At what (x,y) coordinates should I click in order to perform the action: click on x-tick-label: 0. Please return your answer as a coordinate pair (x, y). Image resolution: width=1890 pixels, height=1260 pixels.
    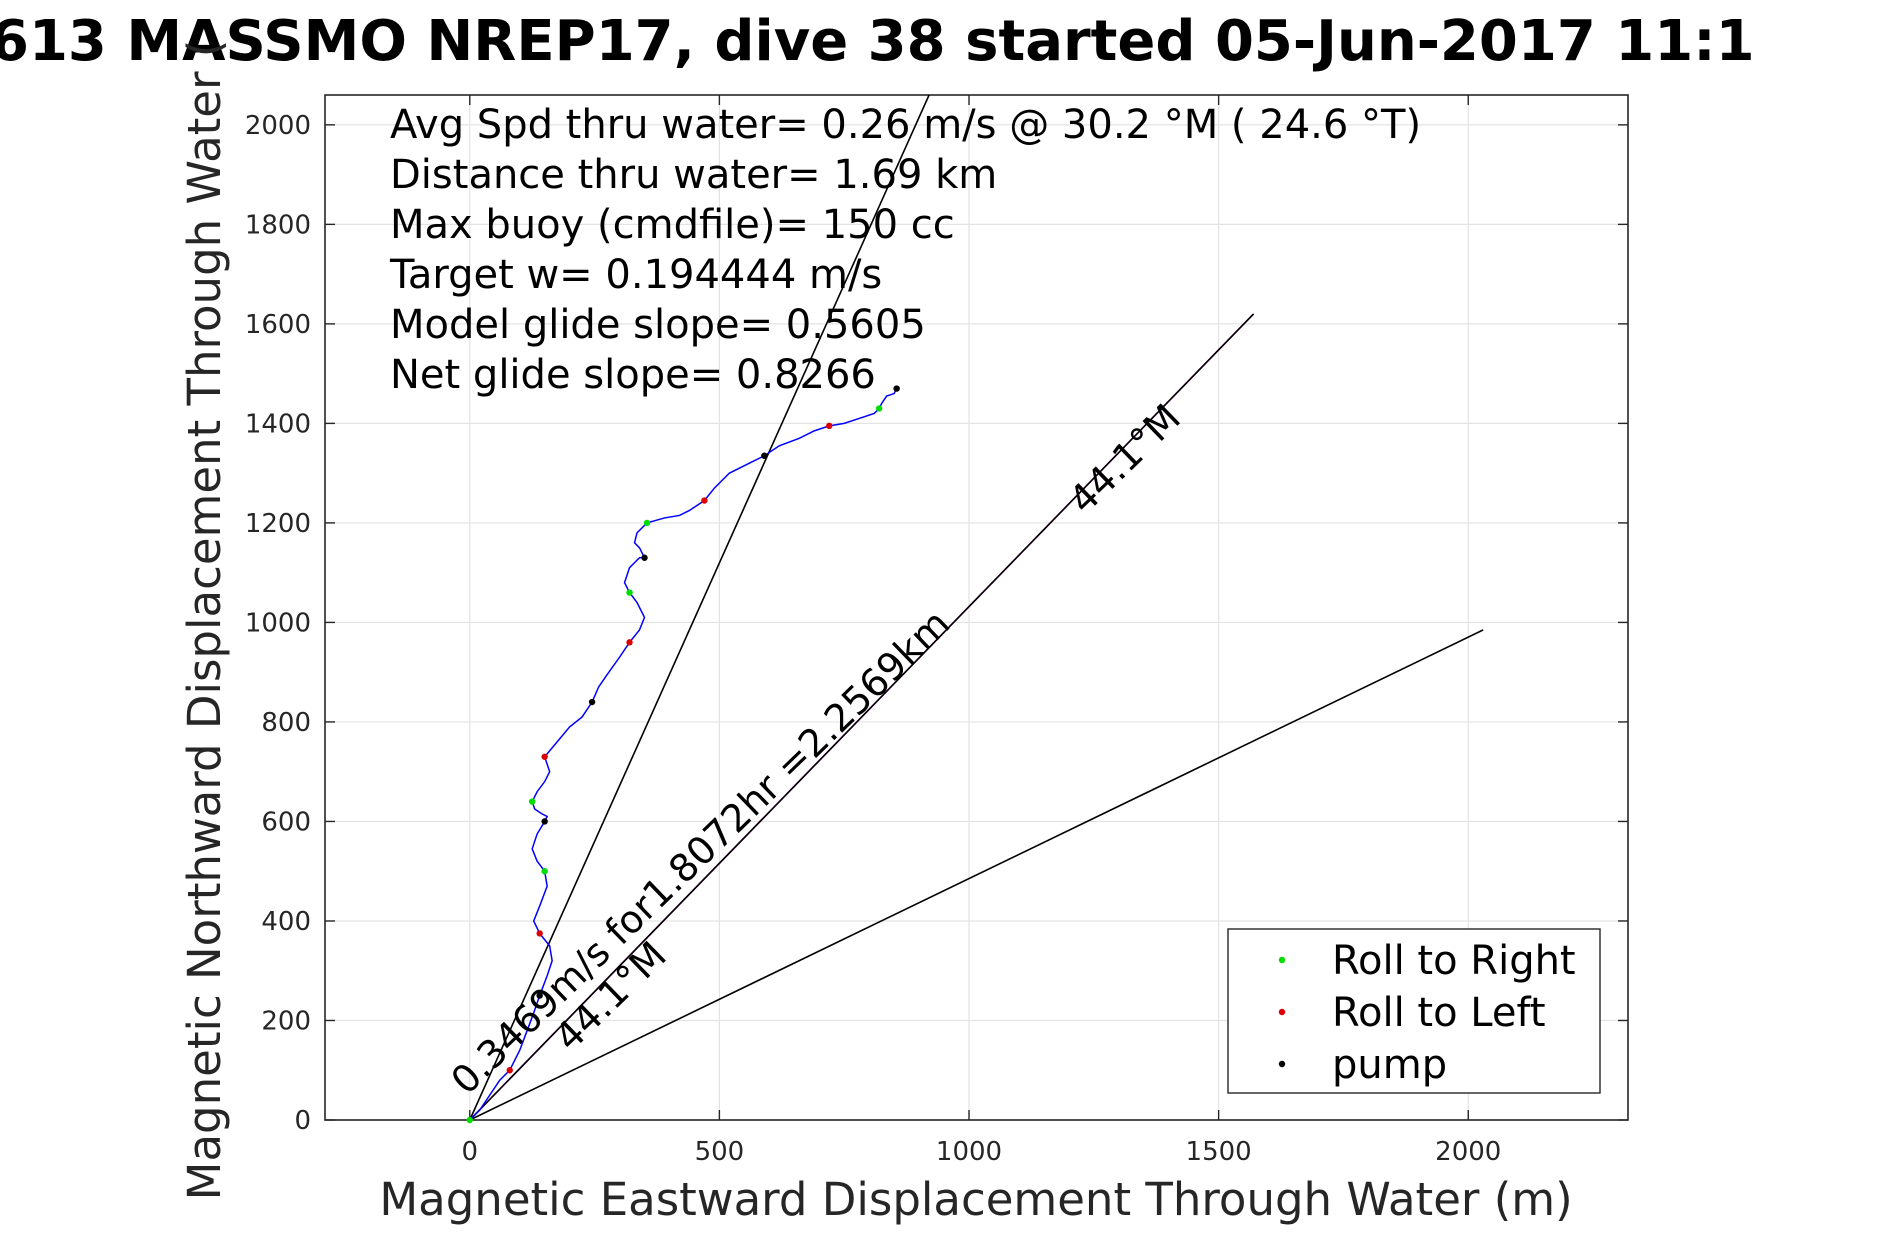
    Looking at the image, I should click on (470, 1152).